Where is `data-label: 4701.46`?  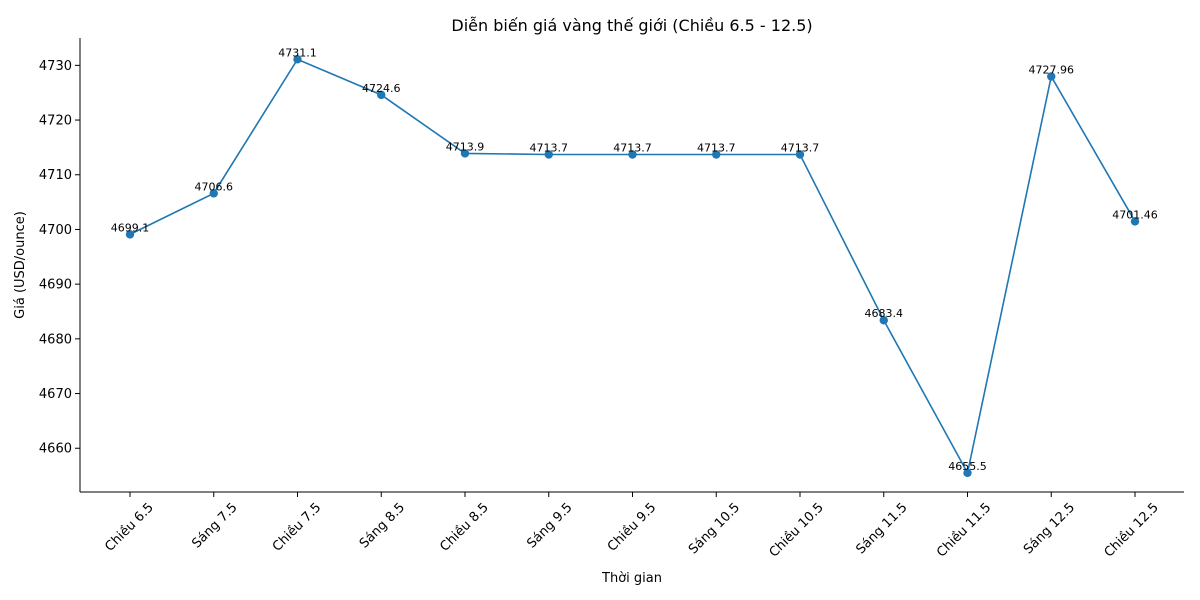
data-label: 4701.46 is located at coordinates (1135, 214).